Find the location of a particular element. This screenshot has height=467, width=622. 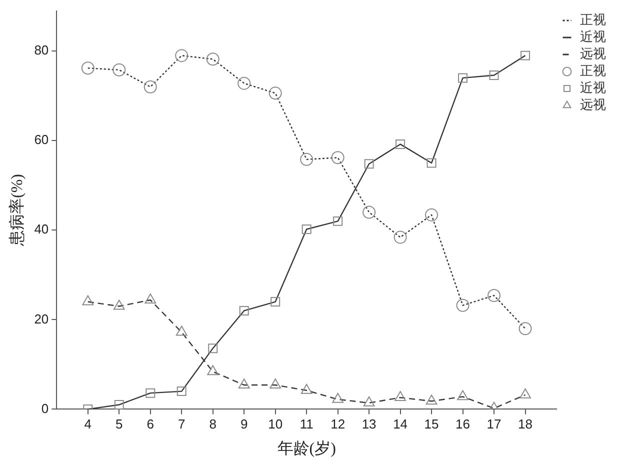

y-tick-label: 80 is located at coordinates (41, 50).